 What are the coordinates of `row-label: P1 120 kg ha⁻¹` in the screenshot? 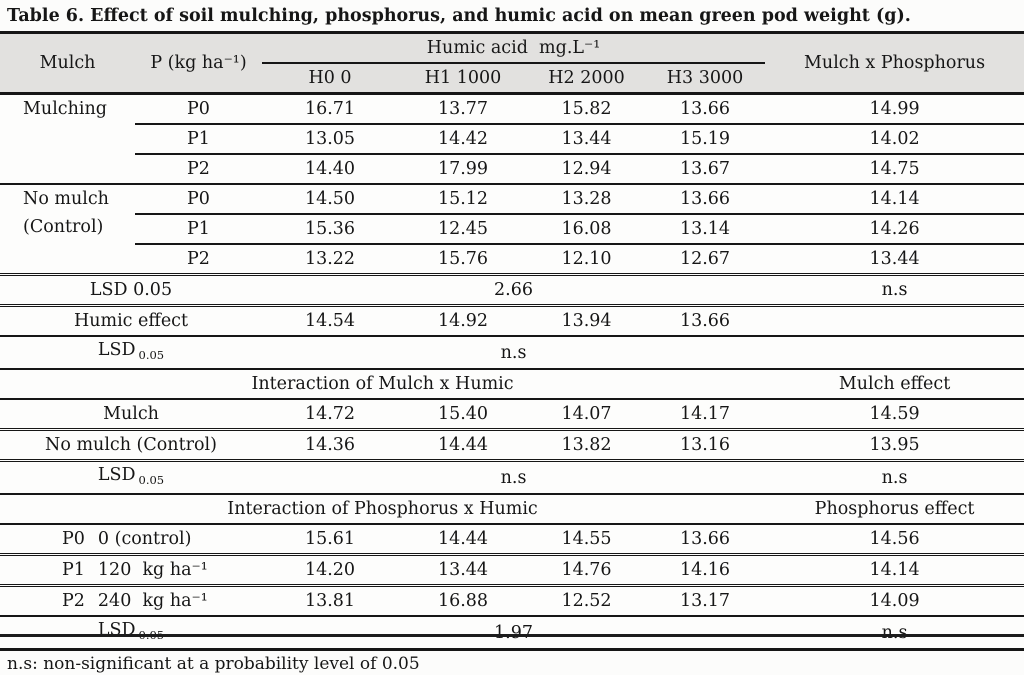 It's located at (131, 570).